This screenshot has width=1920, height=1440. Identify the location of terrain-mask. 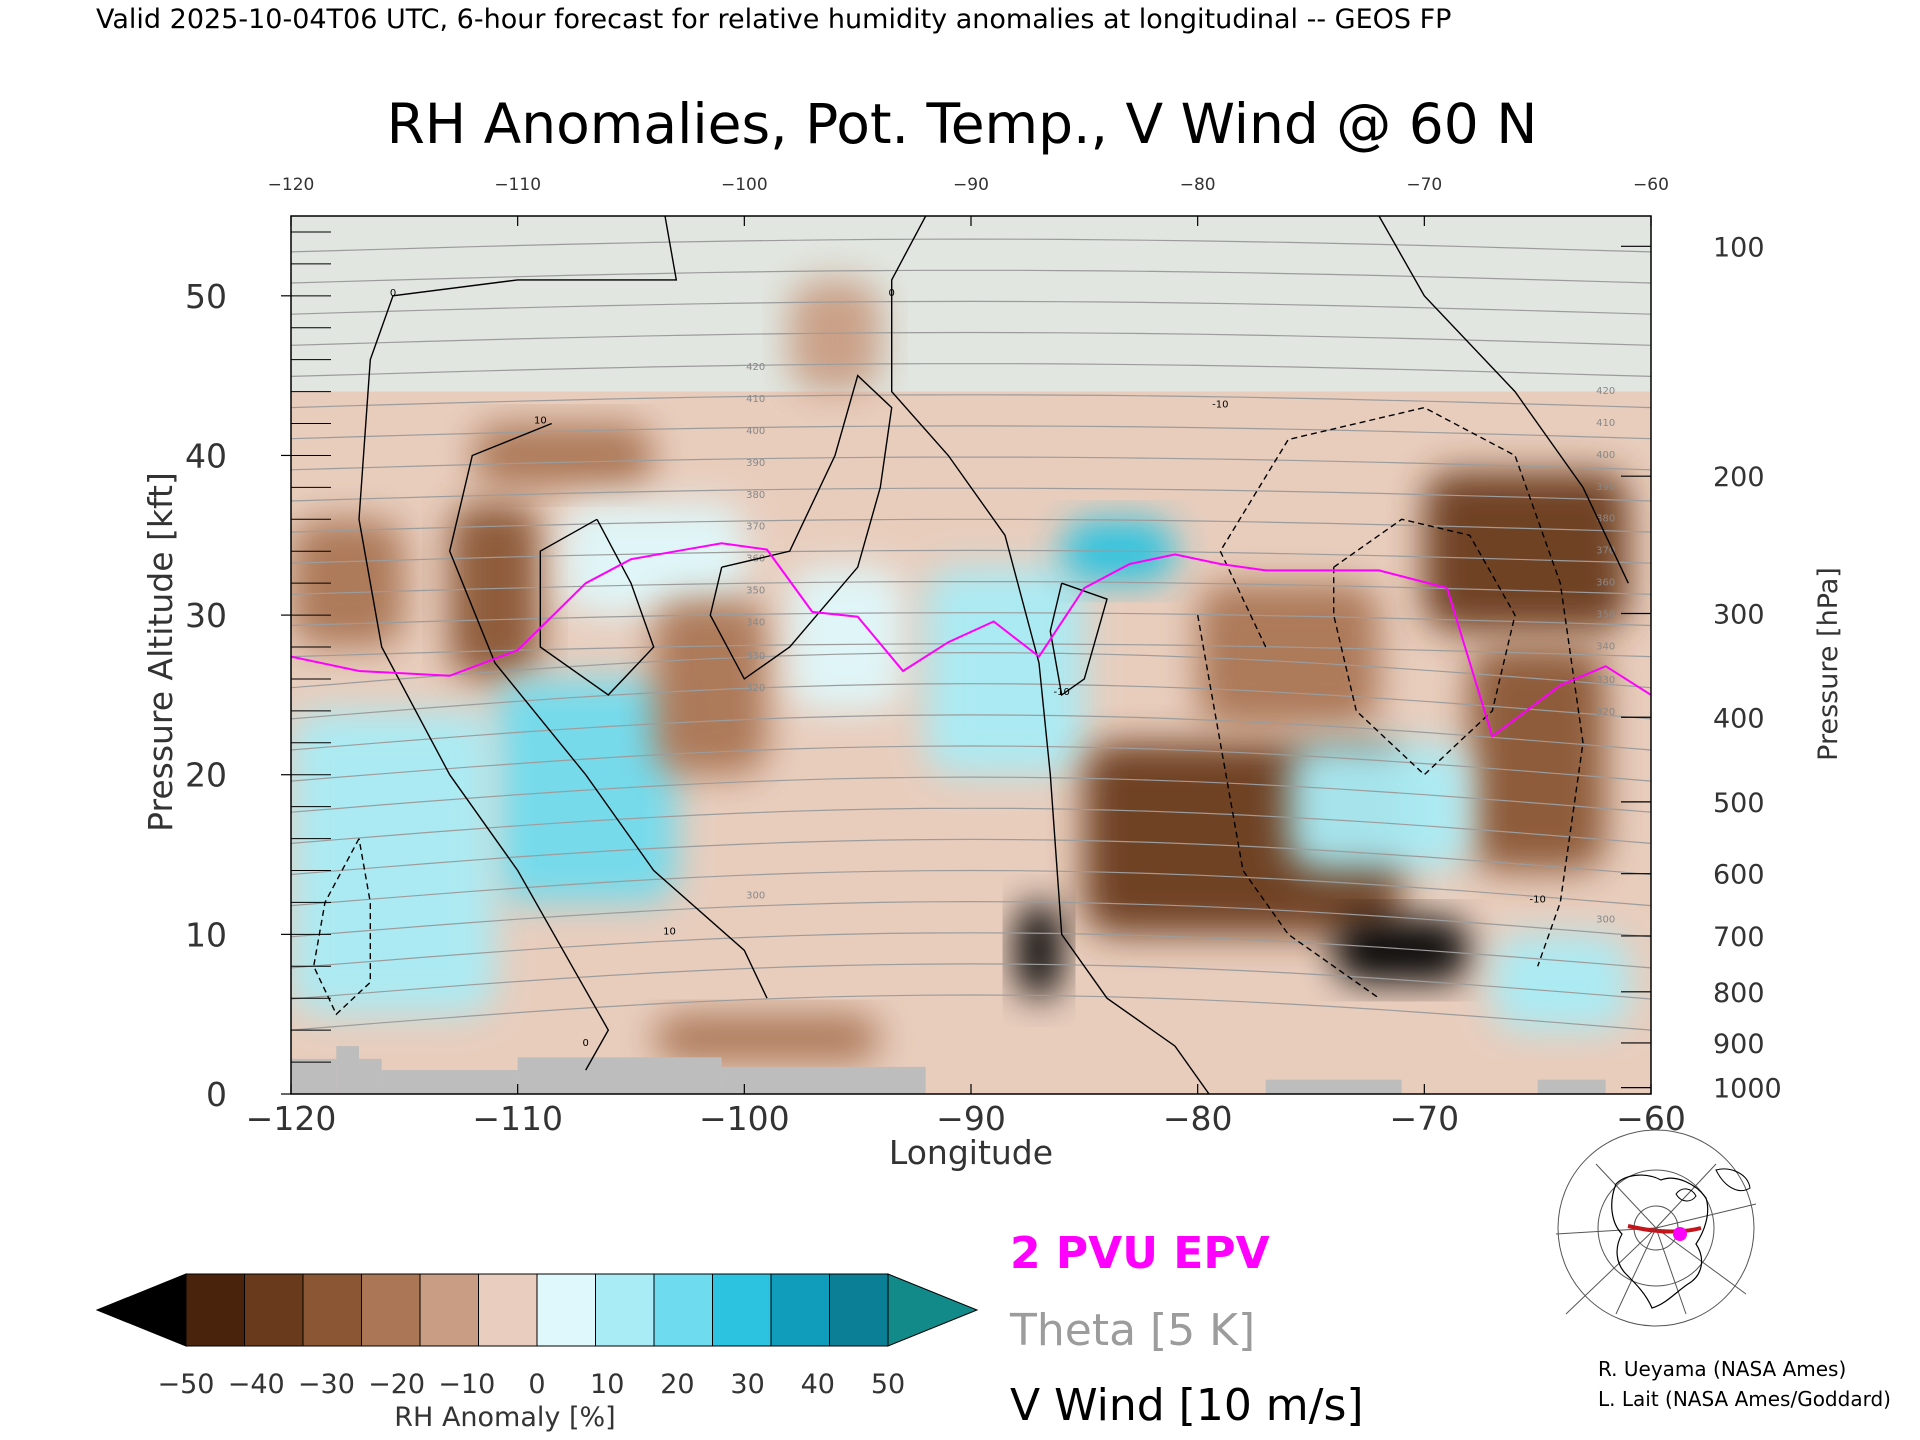
(948, 1070).